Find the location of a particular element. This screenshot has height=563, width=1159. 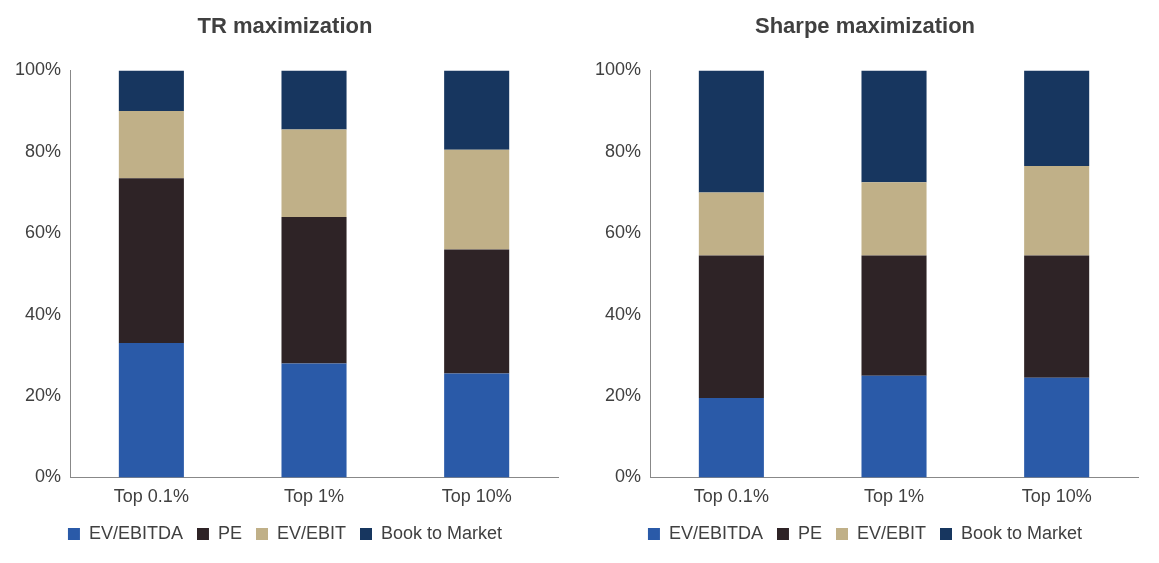

chart-title: TR maximization is located at coordinates (285, 26).